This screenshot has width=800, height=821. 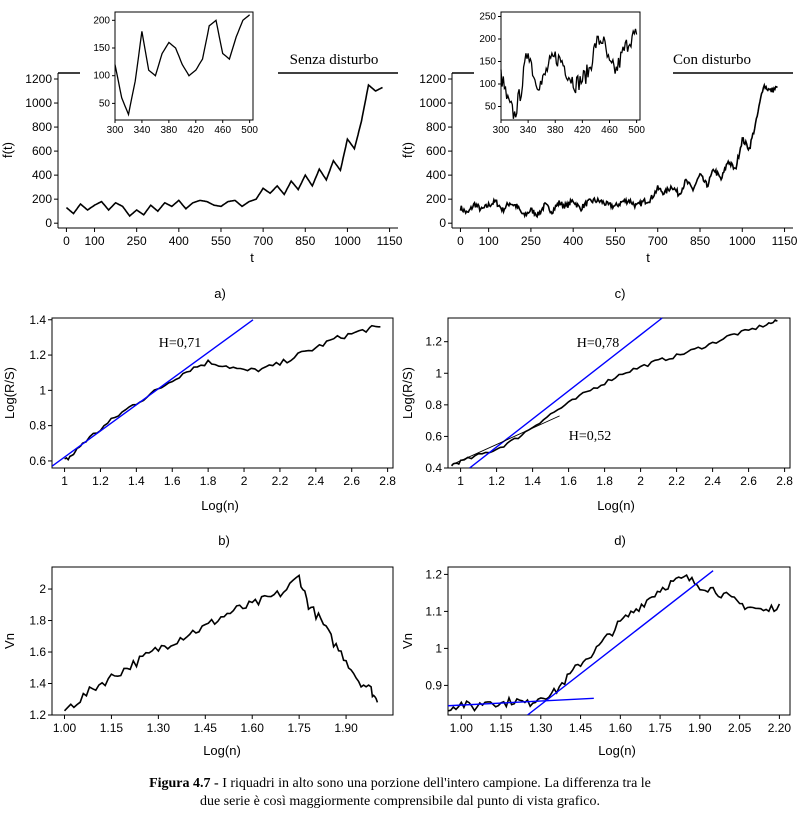 I want to click on inset-x-tick-label: 460, so click(x=609, y=130).